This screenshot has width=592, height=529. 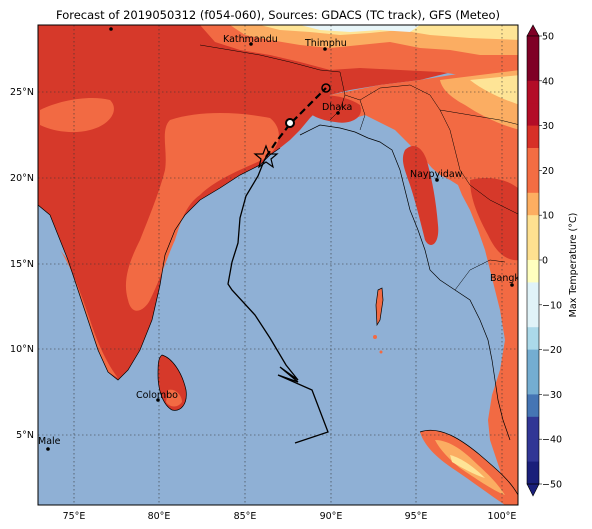 What do you see at coordinates (533, 490) in the screenshot?
I see `colorbar-min-arrow` at bounding box center [533, 490].